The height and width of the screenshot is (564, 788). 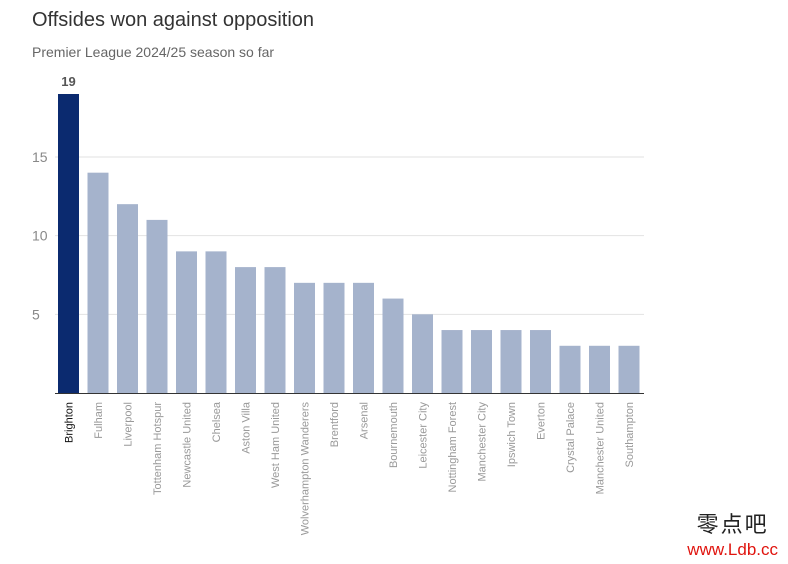 What do you see at coordinates (217, 421) in the screenshot?
I see `x-tick-label: Chelsea` at bounding box center [217, 421].